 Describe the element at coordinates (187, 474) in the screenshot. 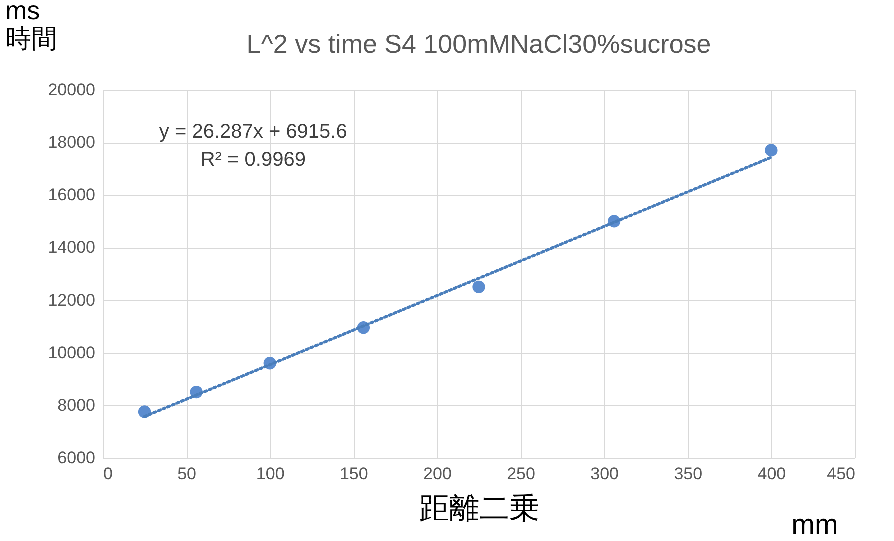

I see `x-tick-label: 50` at that location.